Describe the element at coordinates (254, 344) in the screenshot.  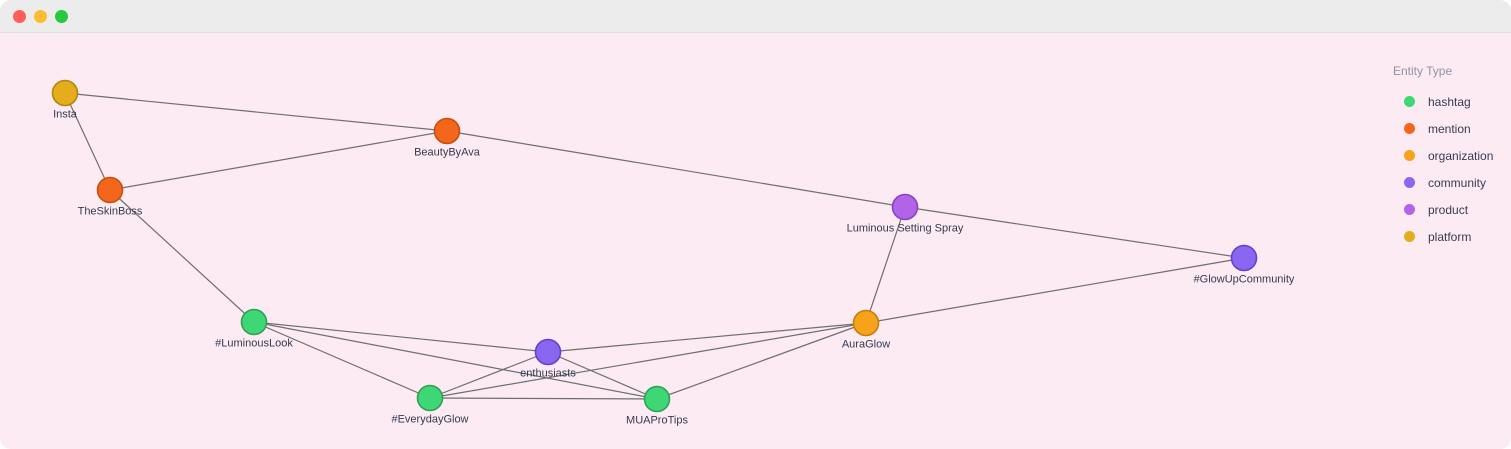
I see `node-label-LuminousLook: #LuminousLook` at that location.